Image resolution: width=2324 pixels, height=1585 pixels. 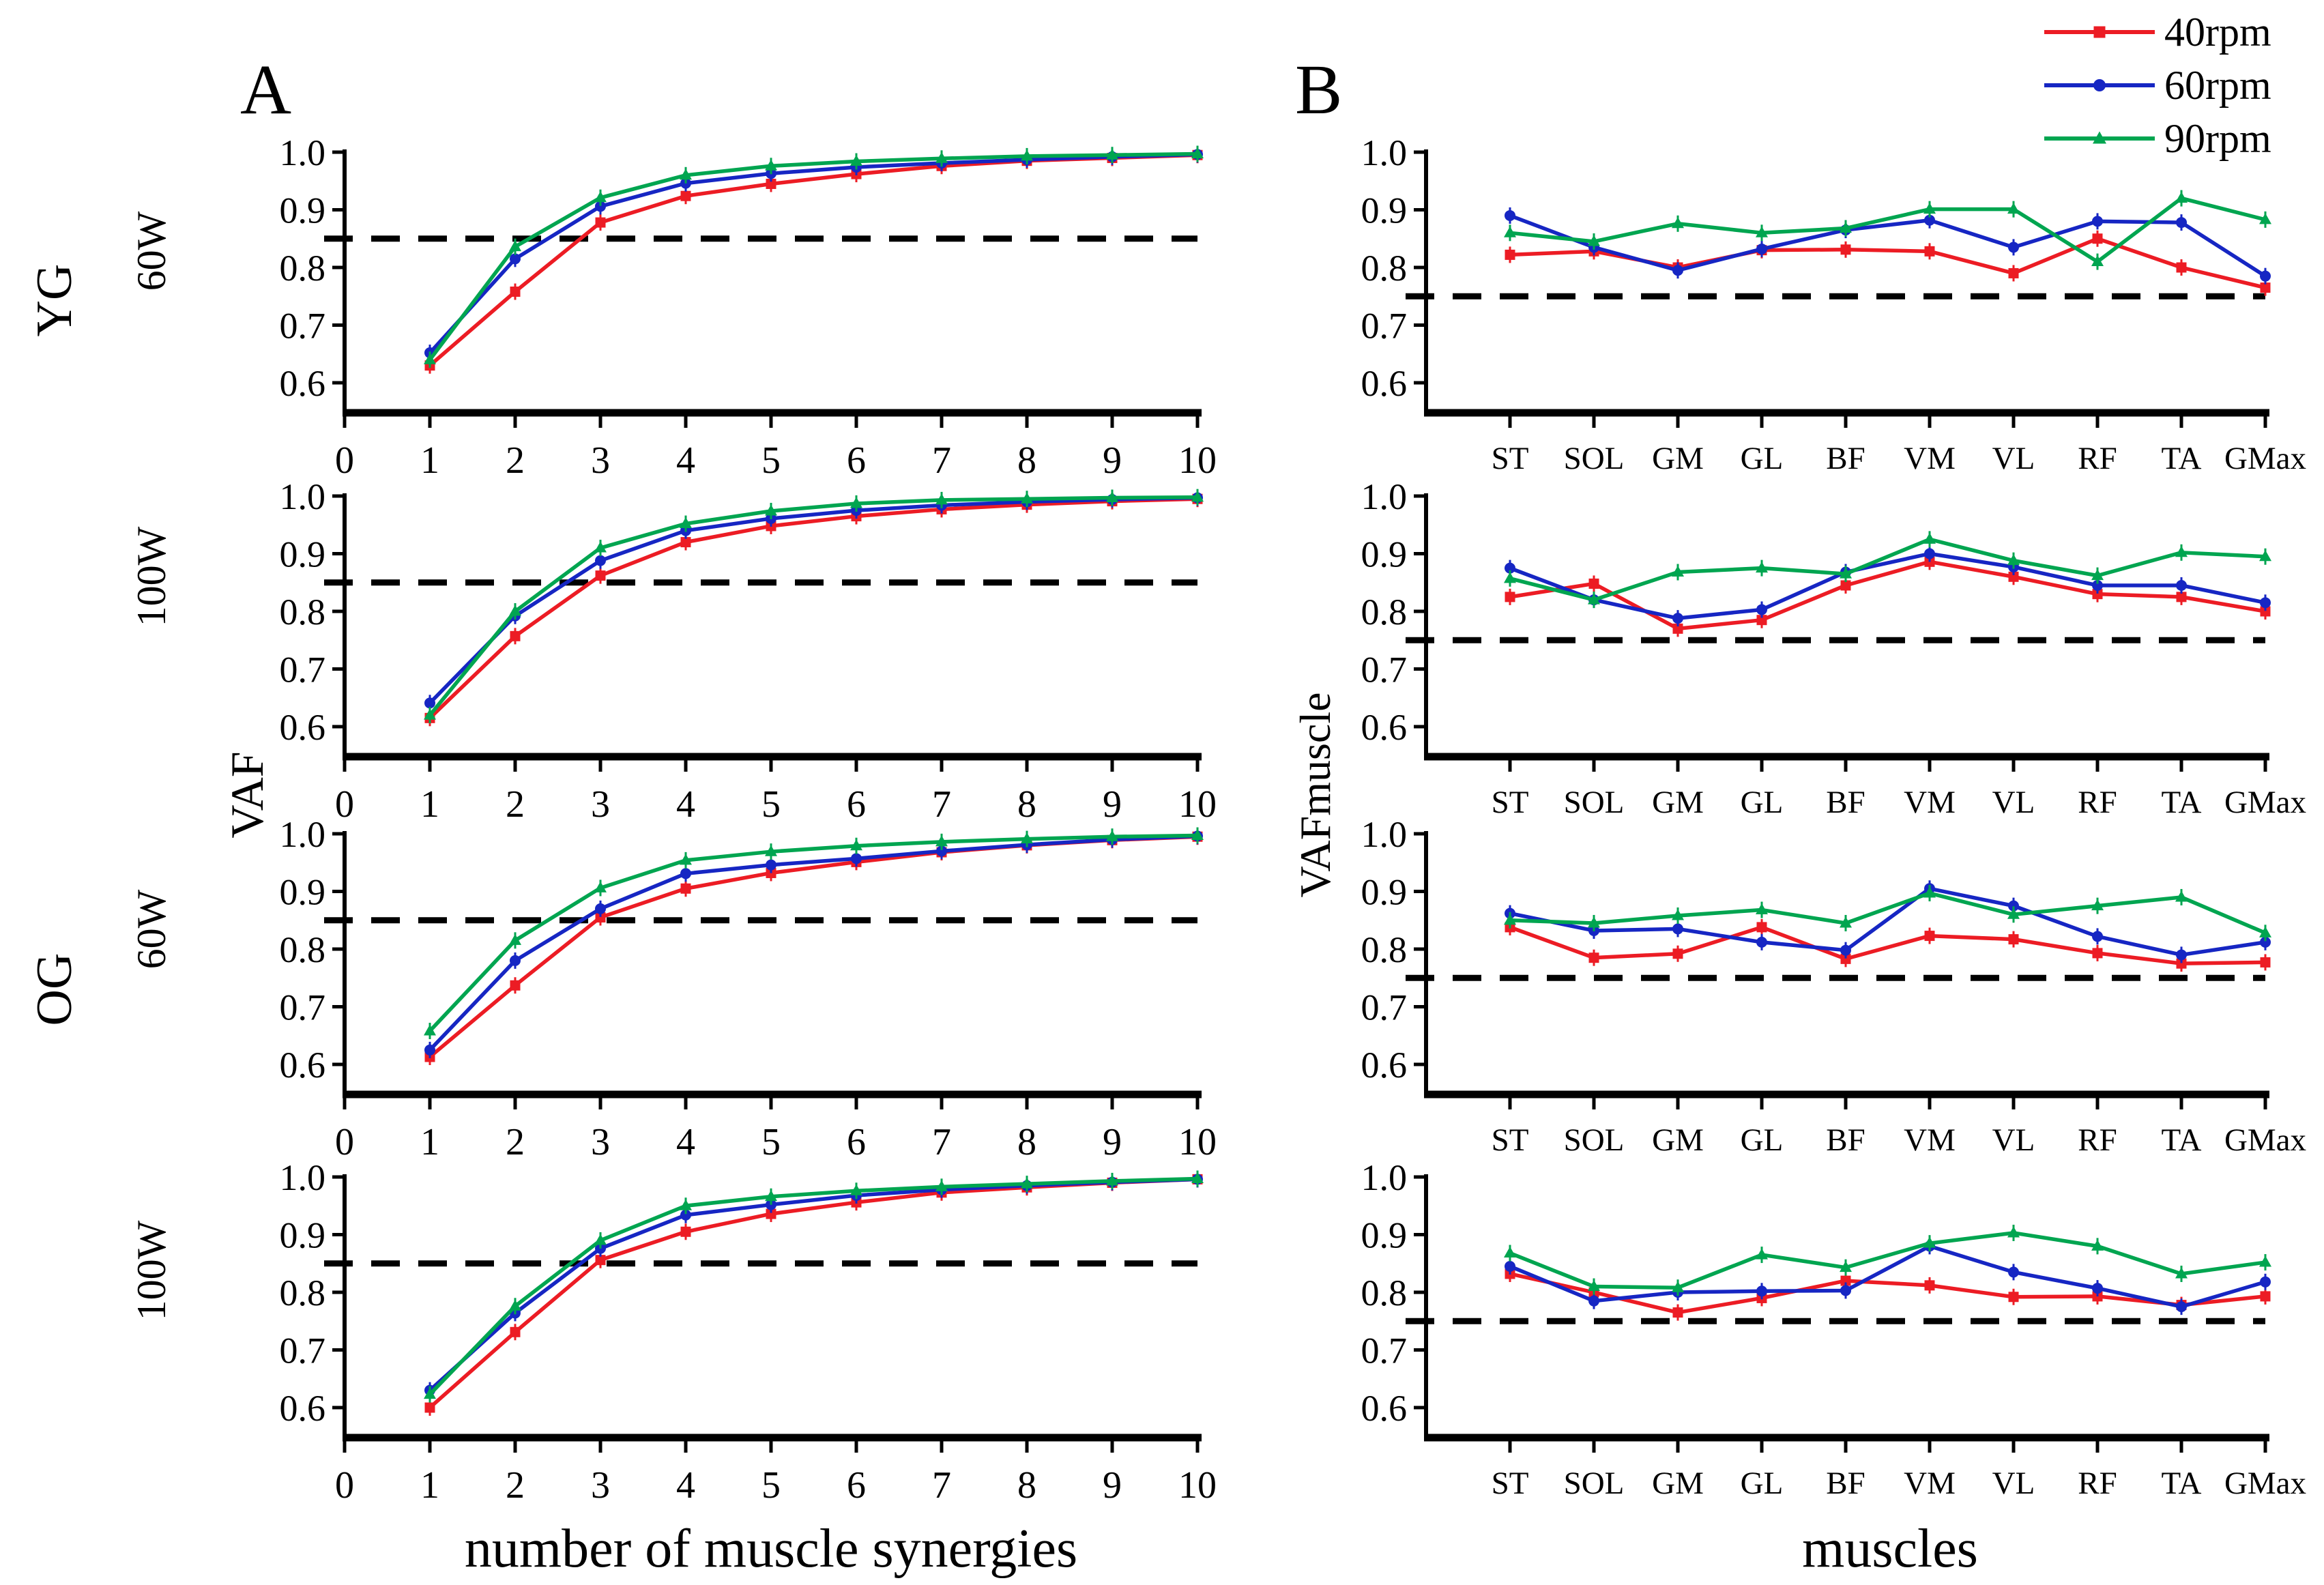 I want to click on legend-label-40rpm: 40rpm, so click(x=2217, y=32).